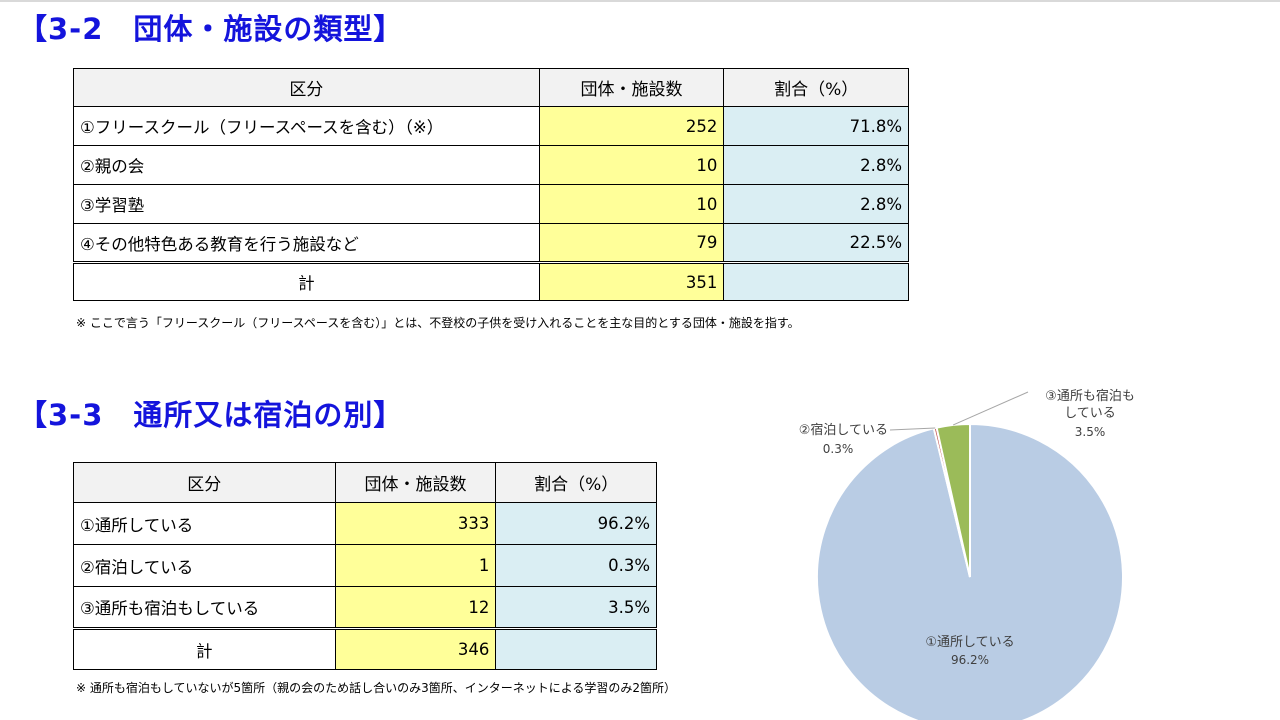 Image resolution: width=1280 pixels, height=720 pixels. What do you see at coordinates (969, 642) in the screenshot?
I see `pie-label-s0-line1: ①通所している` at bounding box center [969, 642].